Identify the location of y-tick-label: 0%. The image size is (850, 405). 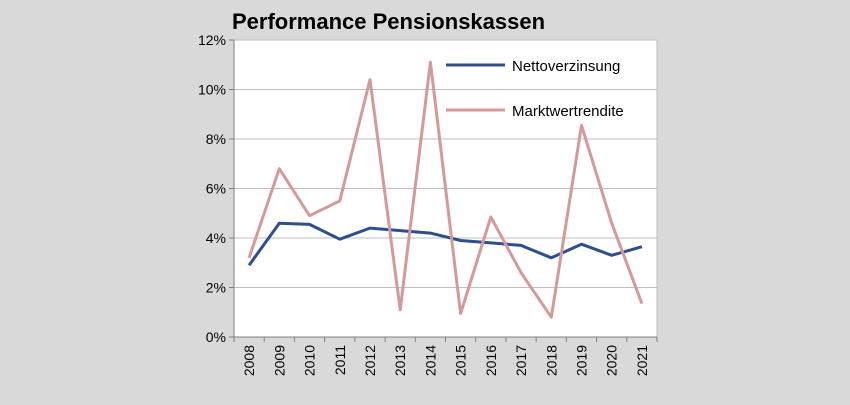
(216, 337).